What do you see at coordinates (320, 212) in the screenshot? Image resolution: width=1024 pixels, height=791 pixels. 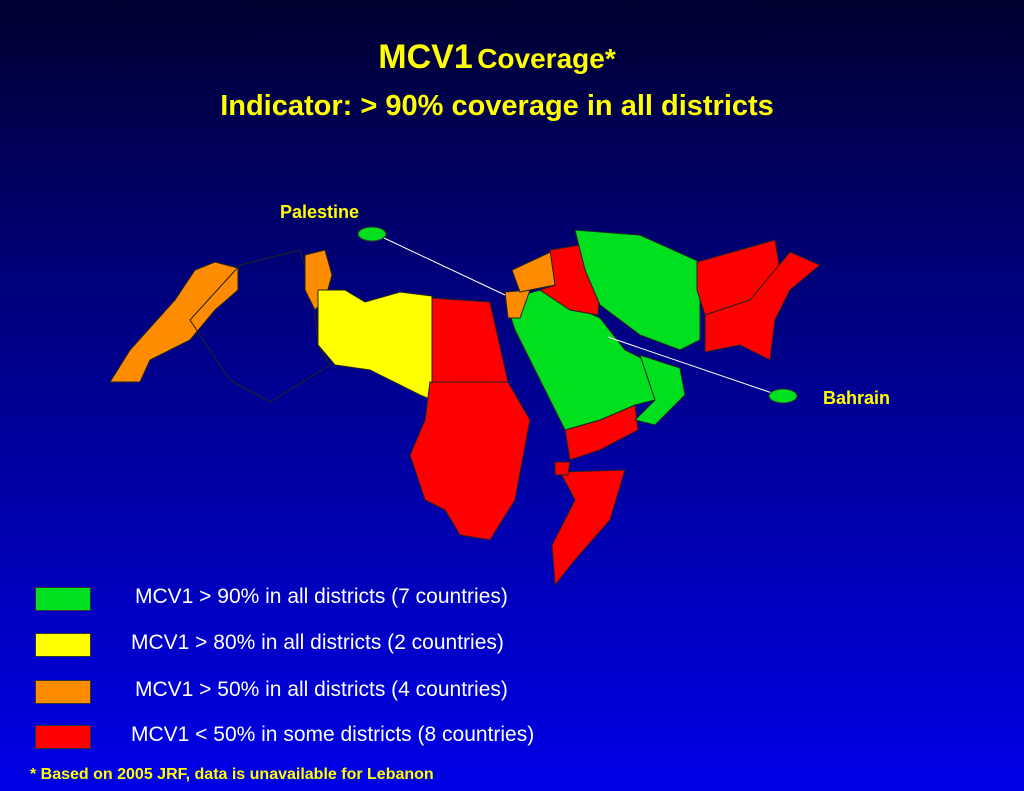 I see `palestine-label: Palestine` at bounding box center [320, 212].